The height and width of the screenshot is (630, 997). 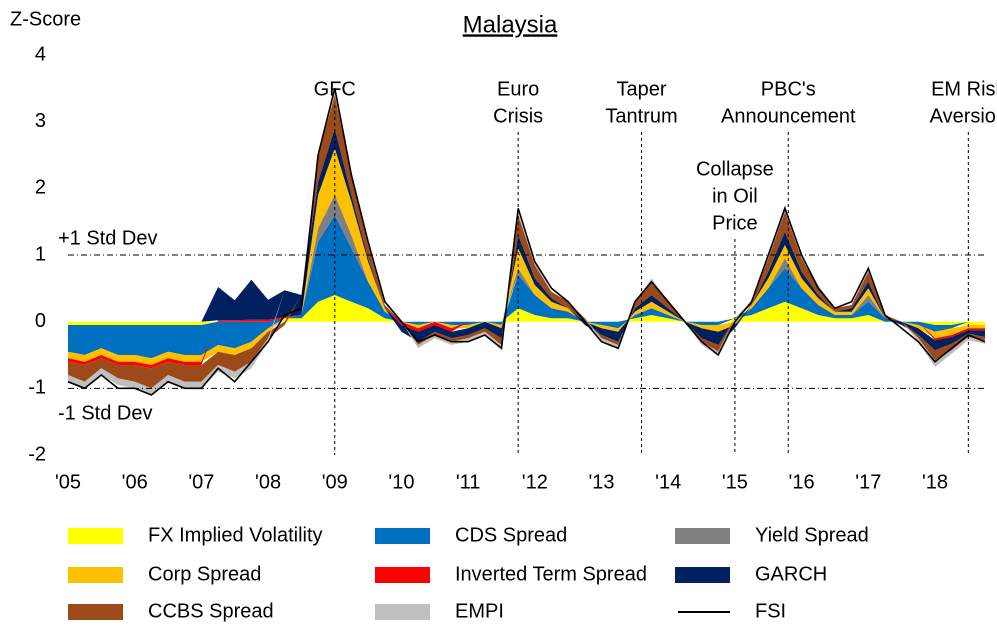 I want to click on x-tick-label: '06, so click(x=135, y=482).